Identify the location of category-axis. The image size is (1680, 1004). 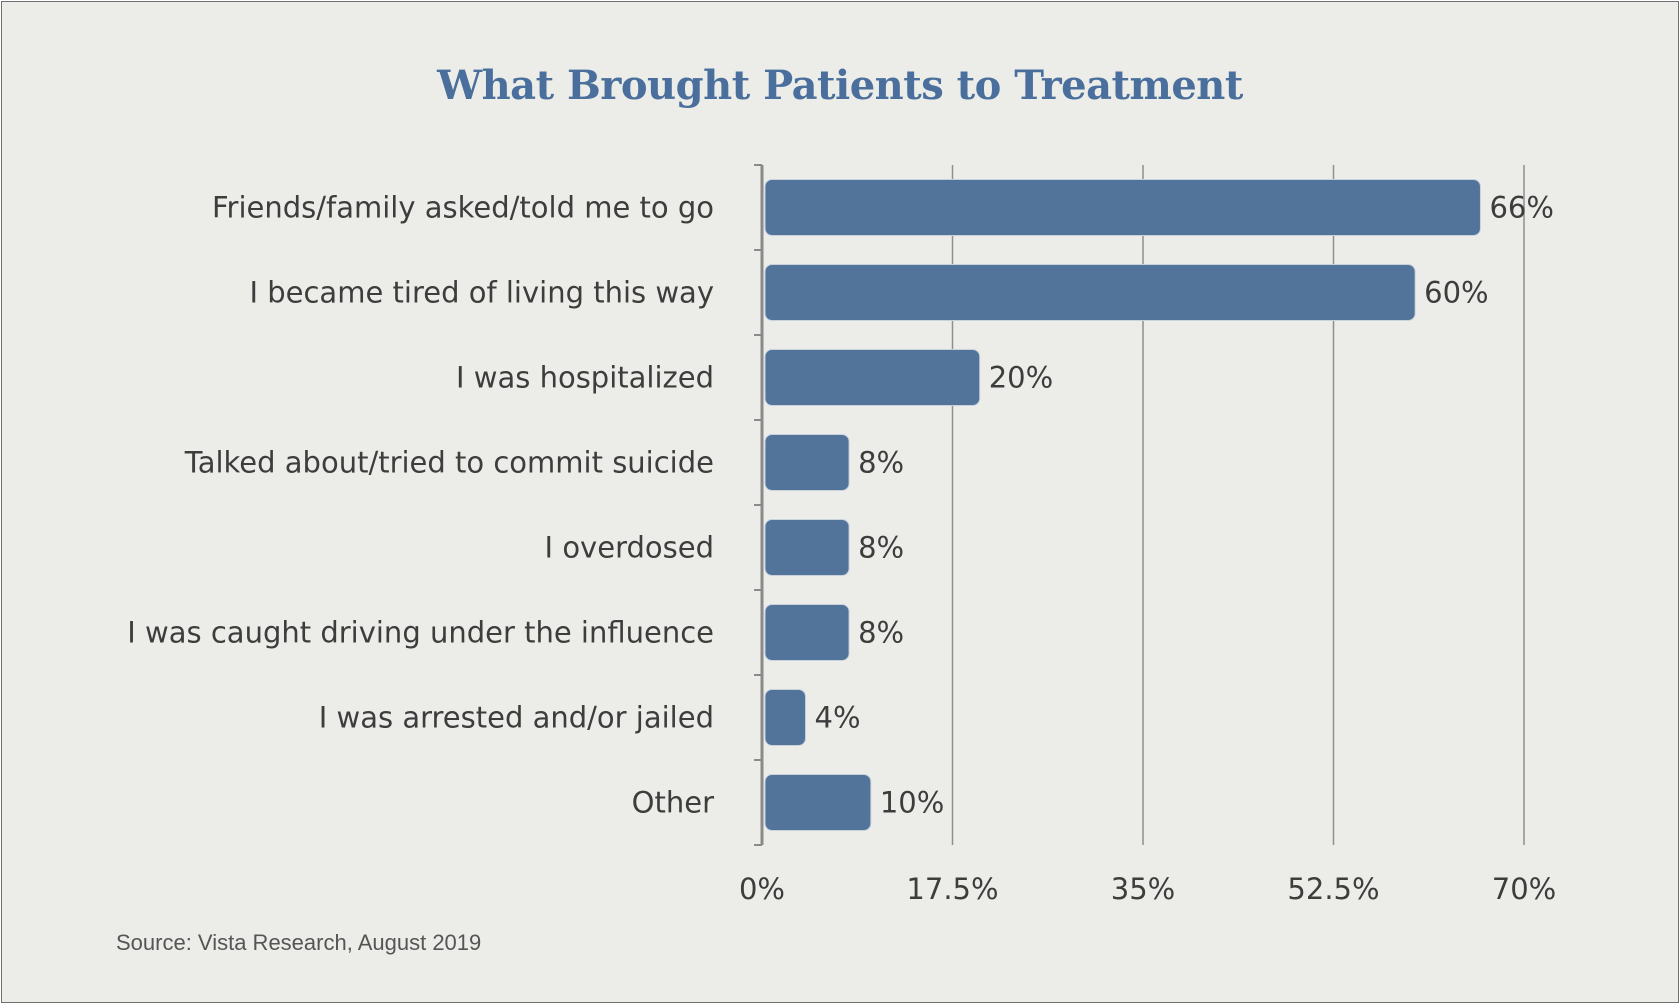
(759, 505).